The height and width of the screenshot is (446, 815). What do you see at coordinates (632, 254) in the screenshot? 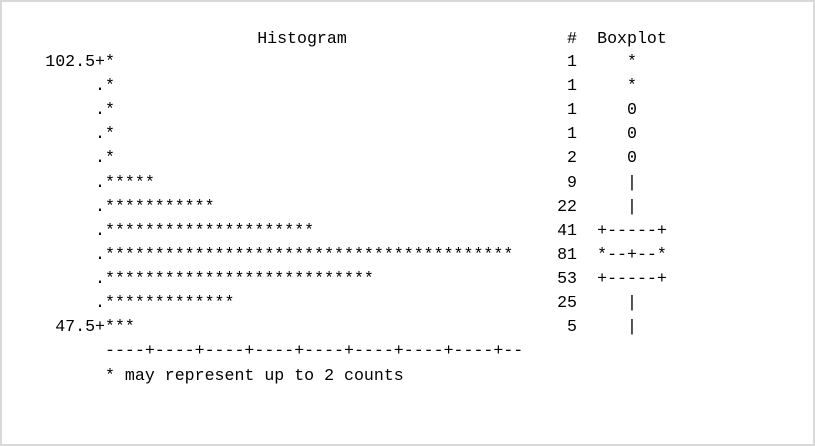
I see `boxplot-part: *--+--*` at bounding box center [632, 254].